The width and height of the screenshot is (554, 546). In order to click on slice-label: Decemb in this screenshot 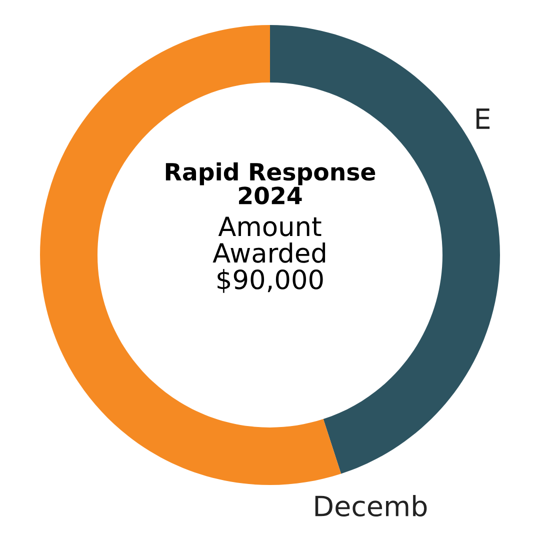, I will do `click(371, 506)`.